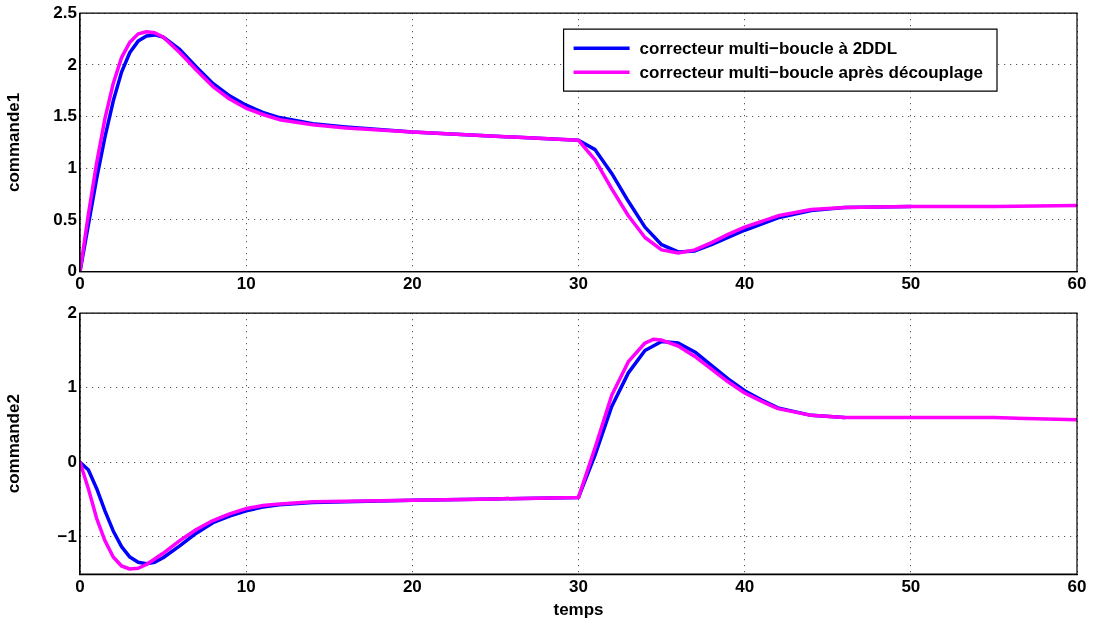 The width and height of the screenshot is (1093, 627). I want to click on y-tick-label: 2.5, so click(65, 12).